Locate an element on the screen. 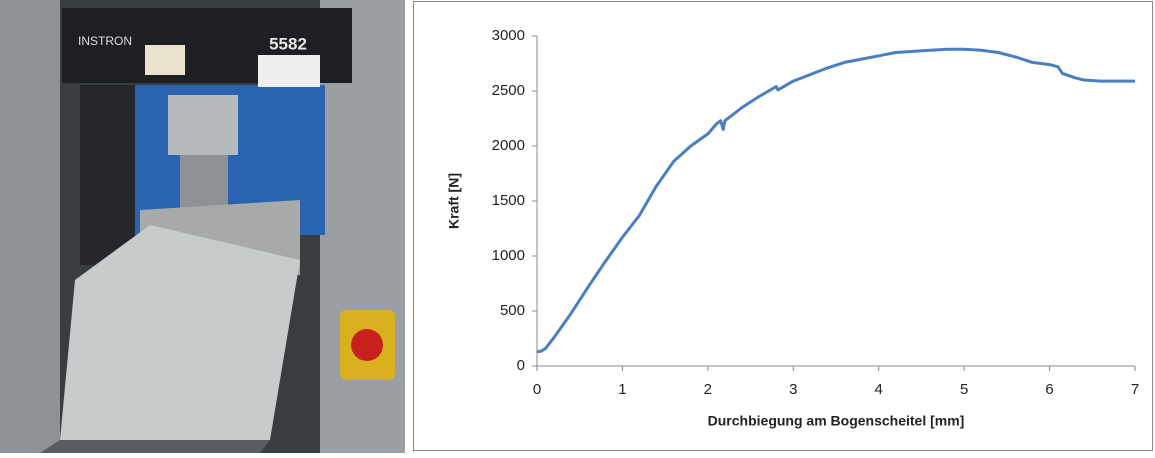 Image resolution: width=1155 pixels, height=458 pixels. machine-brand: INSTRON is located at coordinates (105, 41).